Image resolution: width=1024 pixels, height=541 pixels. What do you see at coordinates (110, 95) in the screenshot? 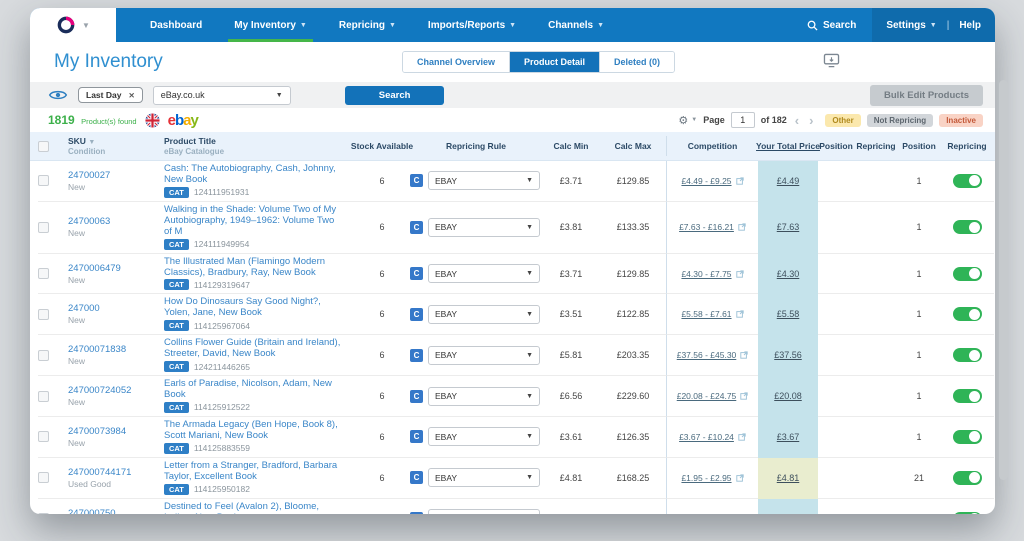
I see `filter-chip-last-day: Last Day ✕` at bounding box center [110, 95].